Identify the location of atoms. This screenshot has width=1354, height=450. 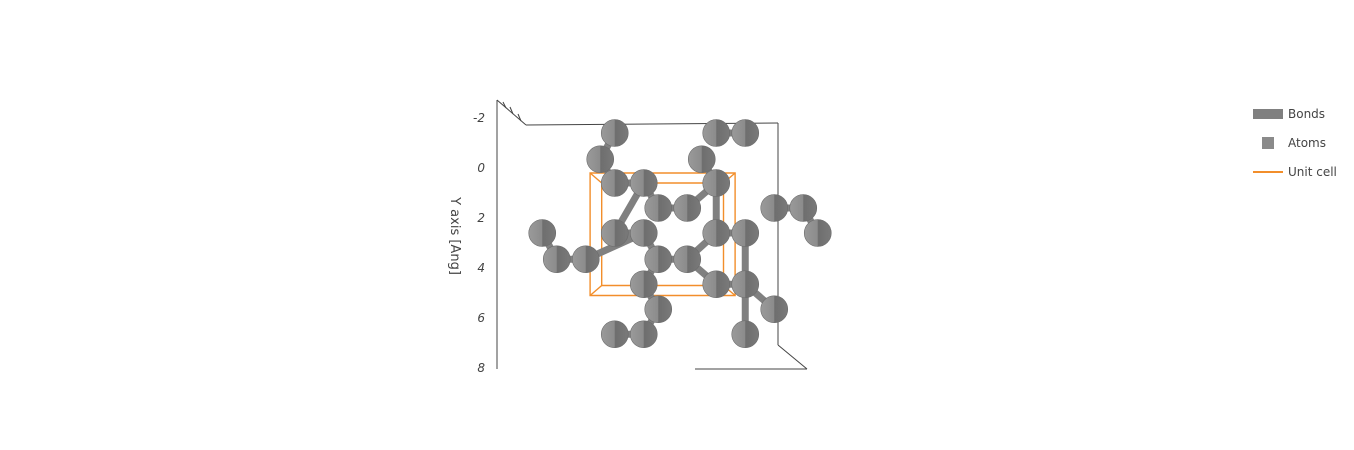
(680, 234).